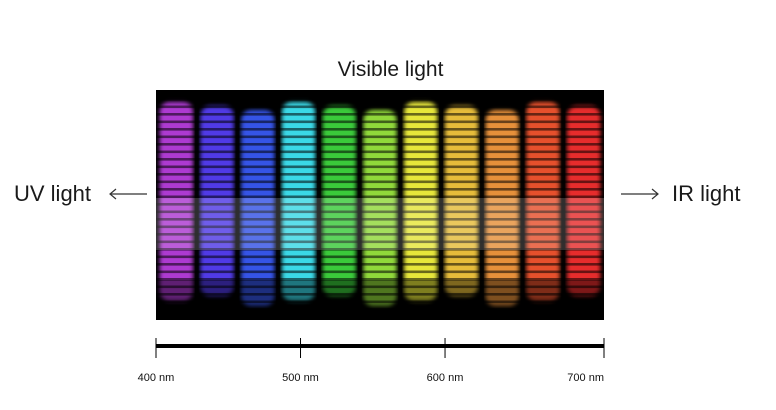 This screenshot has width=776, height=410. I want to click on uv-light-label: UV light, so click(53, 193).